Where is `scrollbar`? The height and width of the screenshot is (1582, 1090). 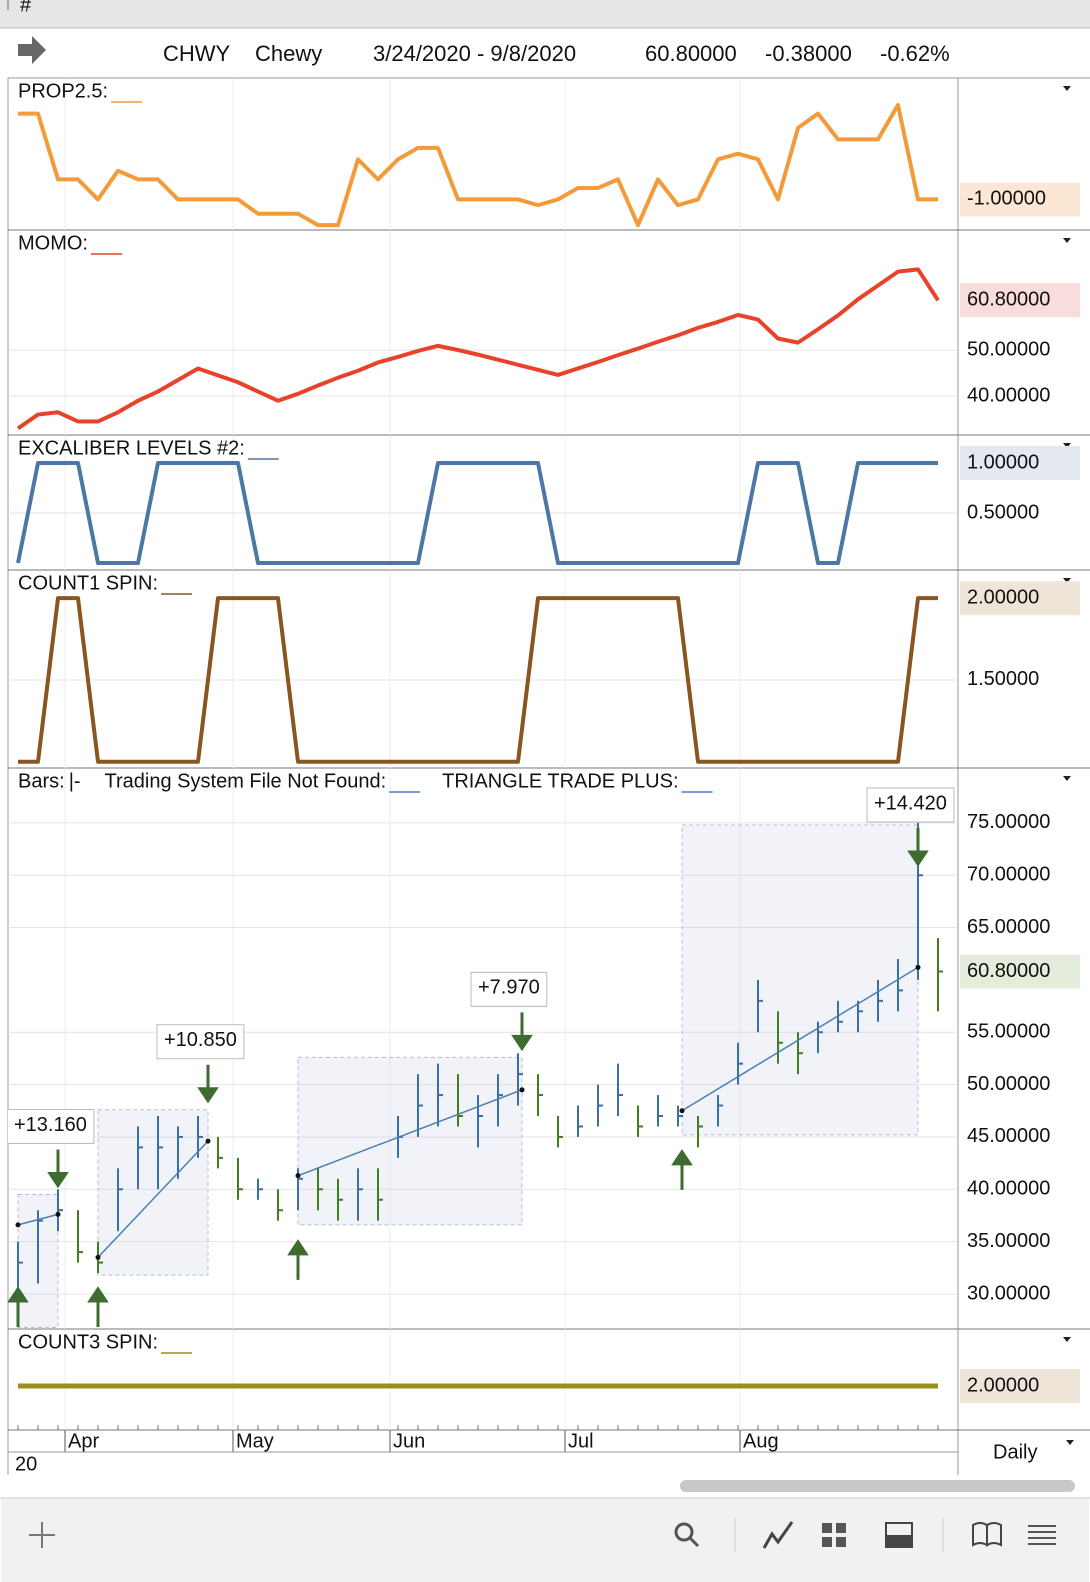 scrollbar is located at coordinates (877, 1486).